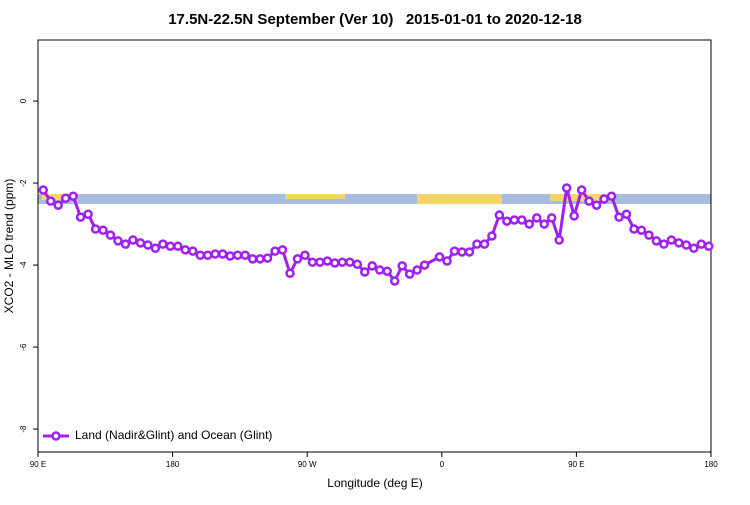 Image resolution: width=750 pixels, height=505 pixels. I want to click on x-tick-label: 90 W, so click(307, 464).